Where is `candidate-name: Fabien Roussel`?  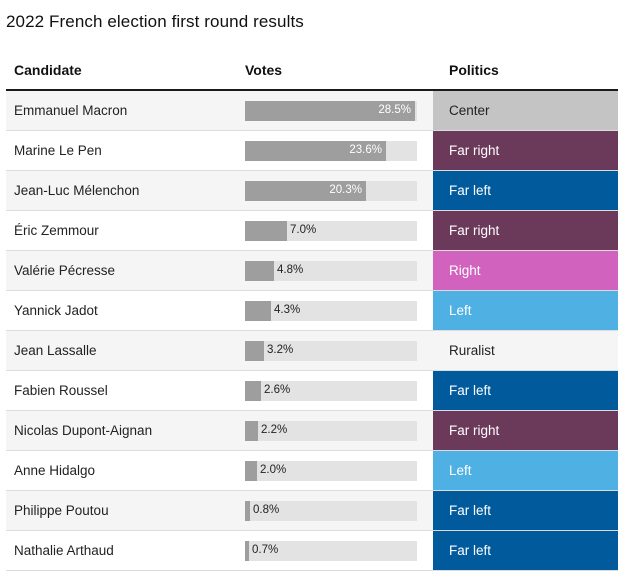
candidate-name: Fabien Roussel is located at coordinates (61, 390).